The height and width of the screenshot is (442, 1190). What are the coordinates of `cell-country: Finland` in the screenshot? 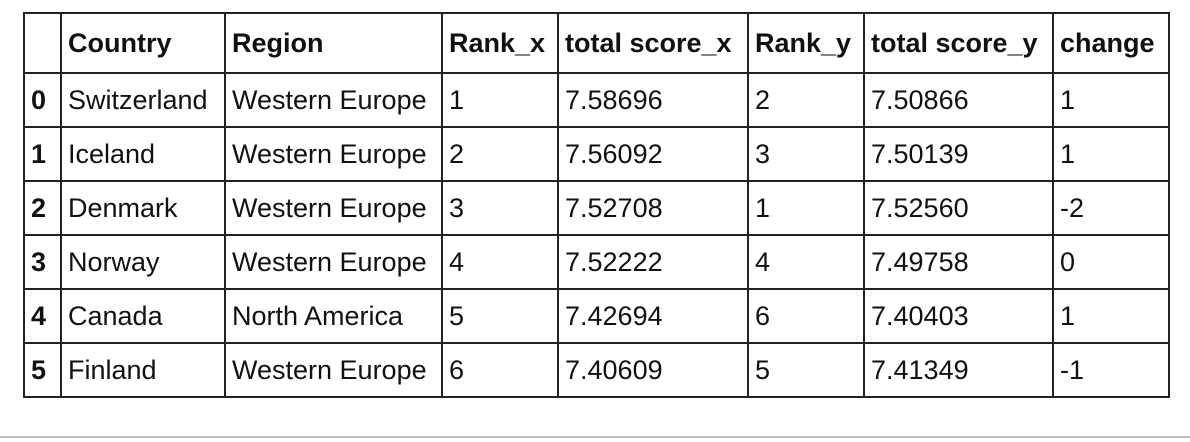 It's located at (143, 370).